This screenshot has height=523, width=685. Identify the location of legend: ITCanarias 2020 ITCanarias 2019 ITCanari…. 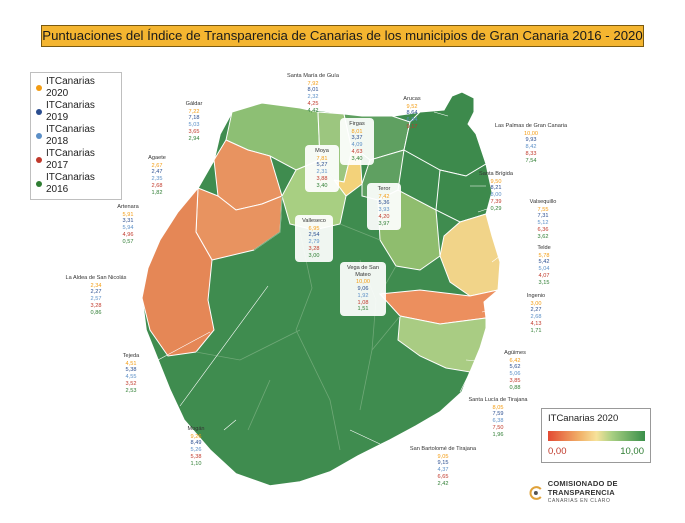
(76, 136).